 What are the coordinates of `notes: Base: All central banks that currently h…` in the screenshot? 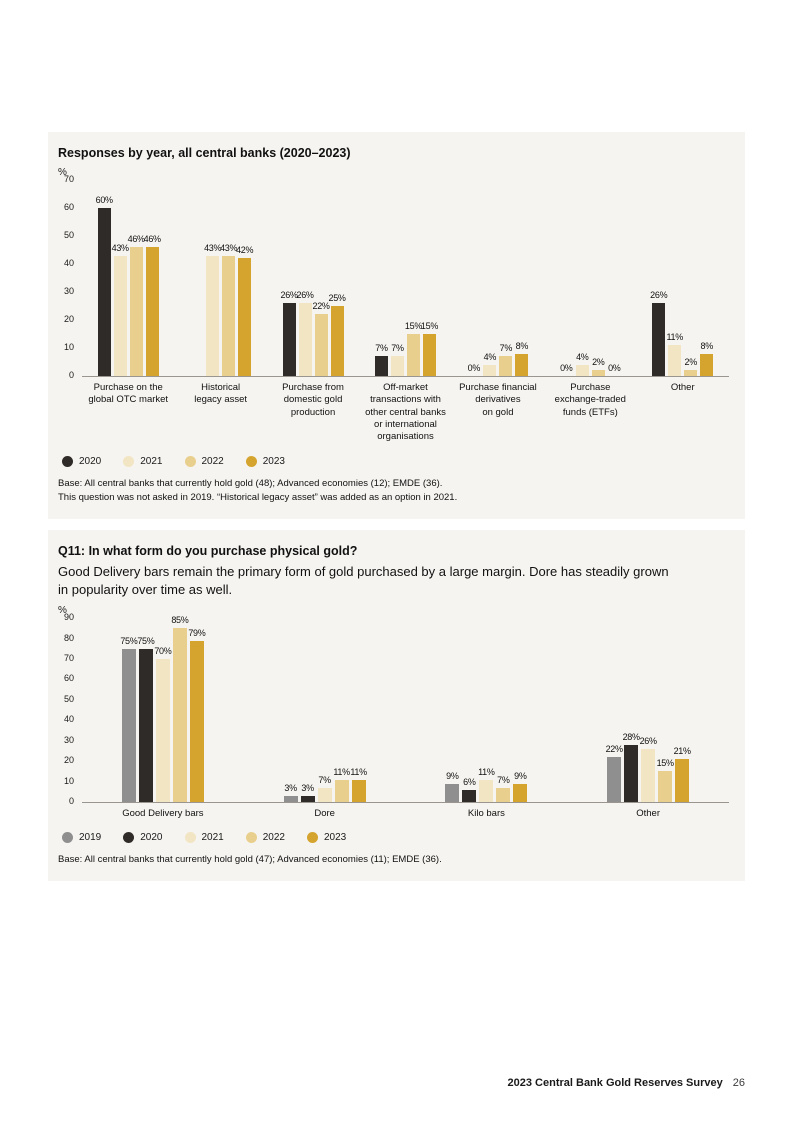 It's located at (393, 491).